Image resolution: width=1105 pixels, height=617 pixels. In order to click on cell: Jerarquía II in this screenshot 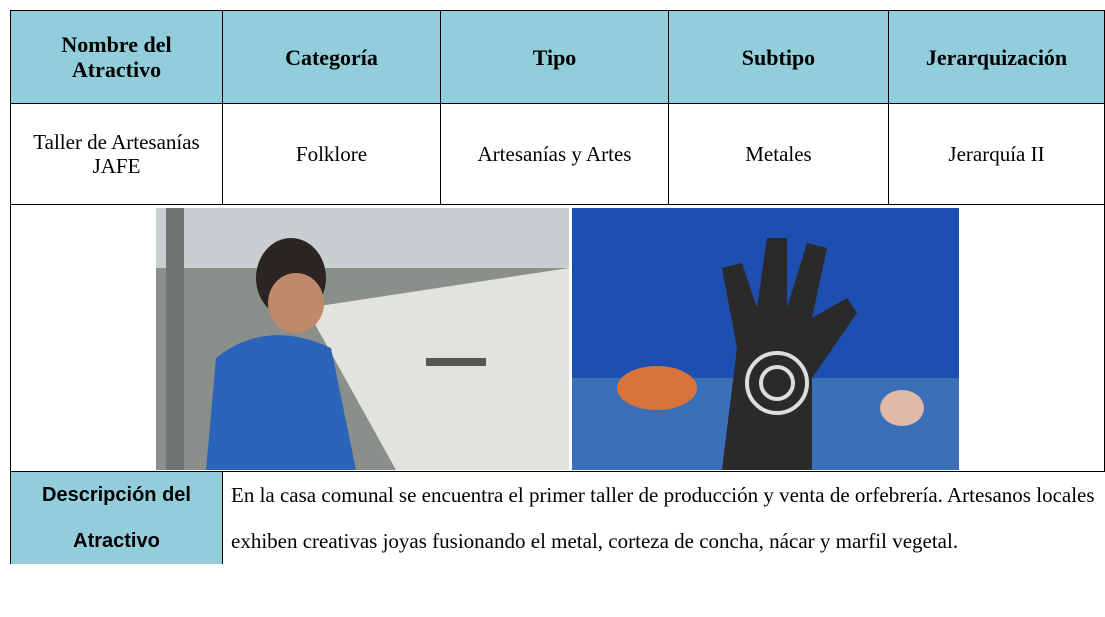, I will do `click(996, 154)`.